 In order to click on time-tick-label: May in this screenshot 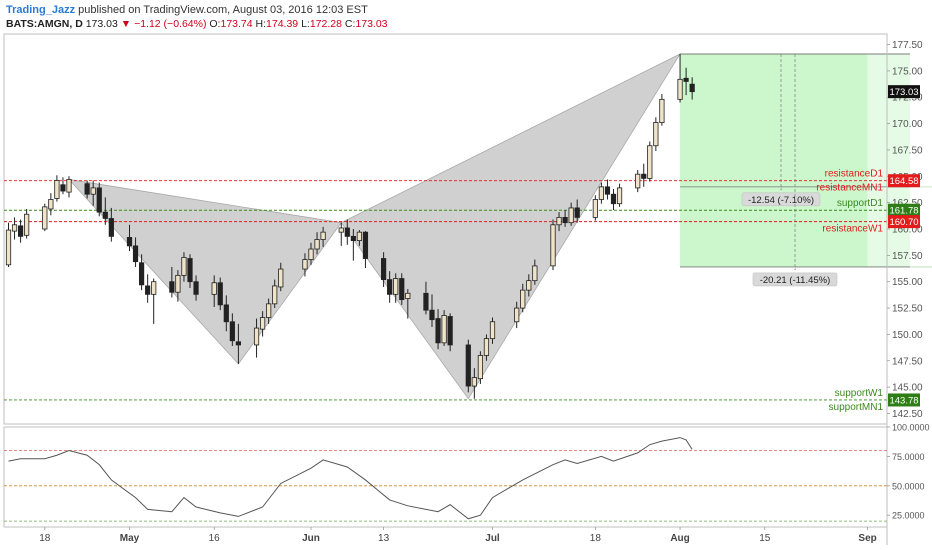, I will do `click(130, 538)`.